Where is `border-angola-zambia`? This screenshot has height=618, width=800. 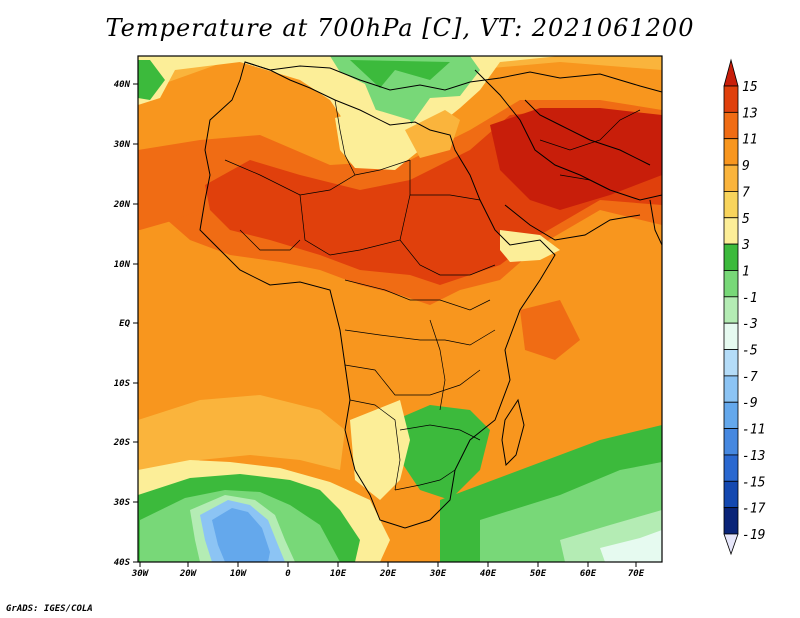 border-angola-zambia is located at coordinates (412, 380).